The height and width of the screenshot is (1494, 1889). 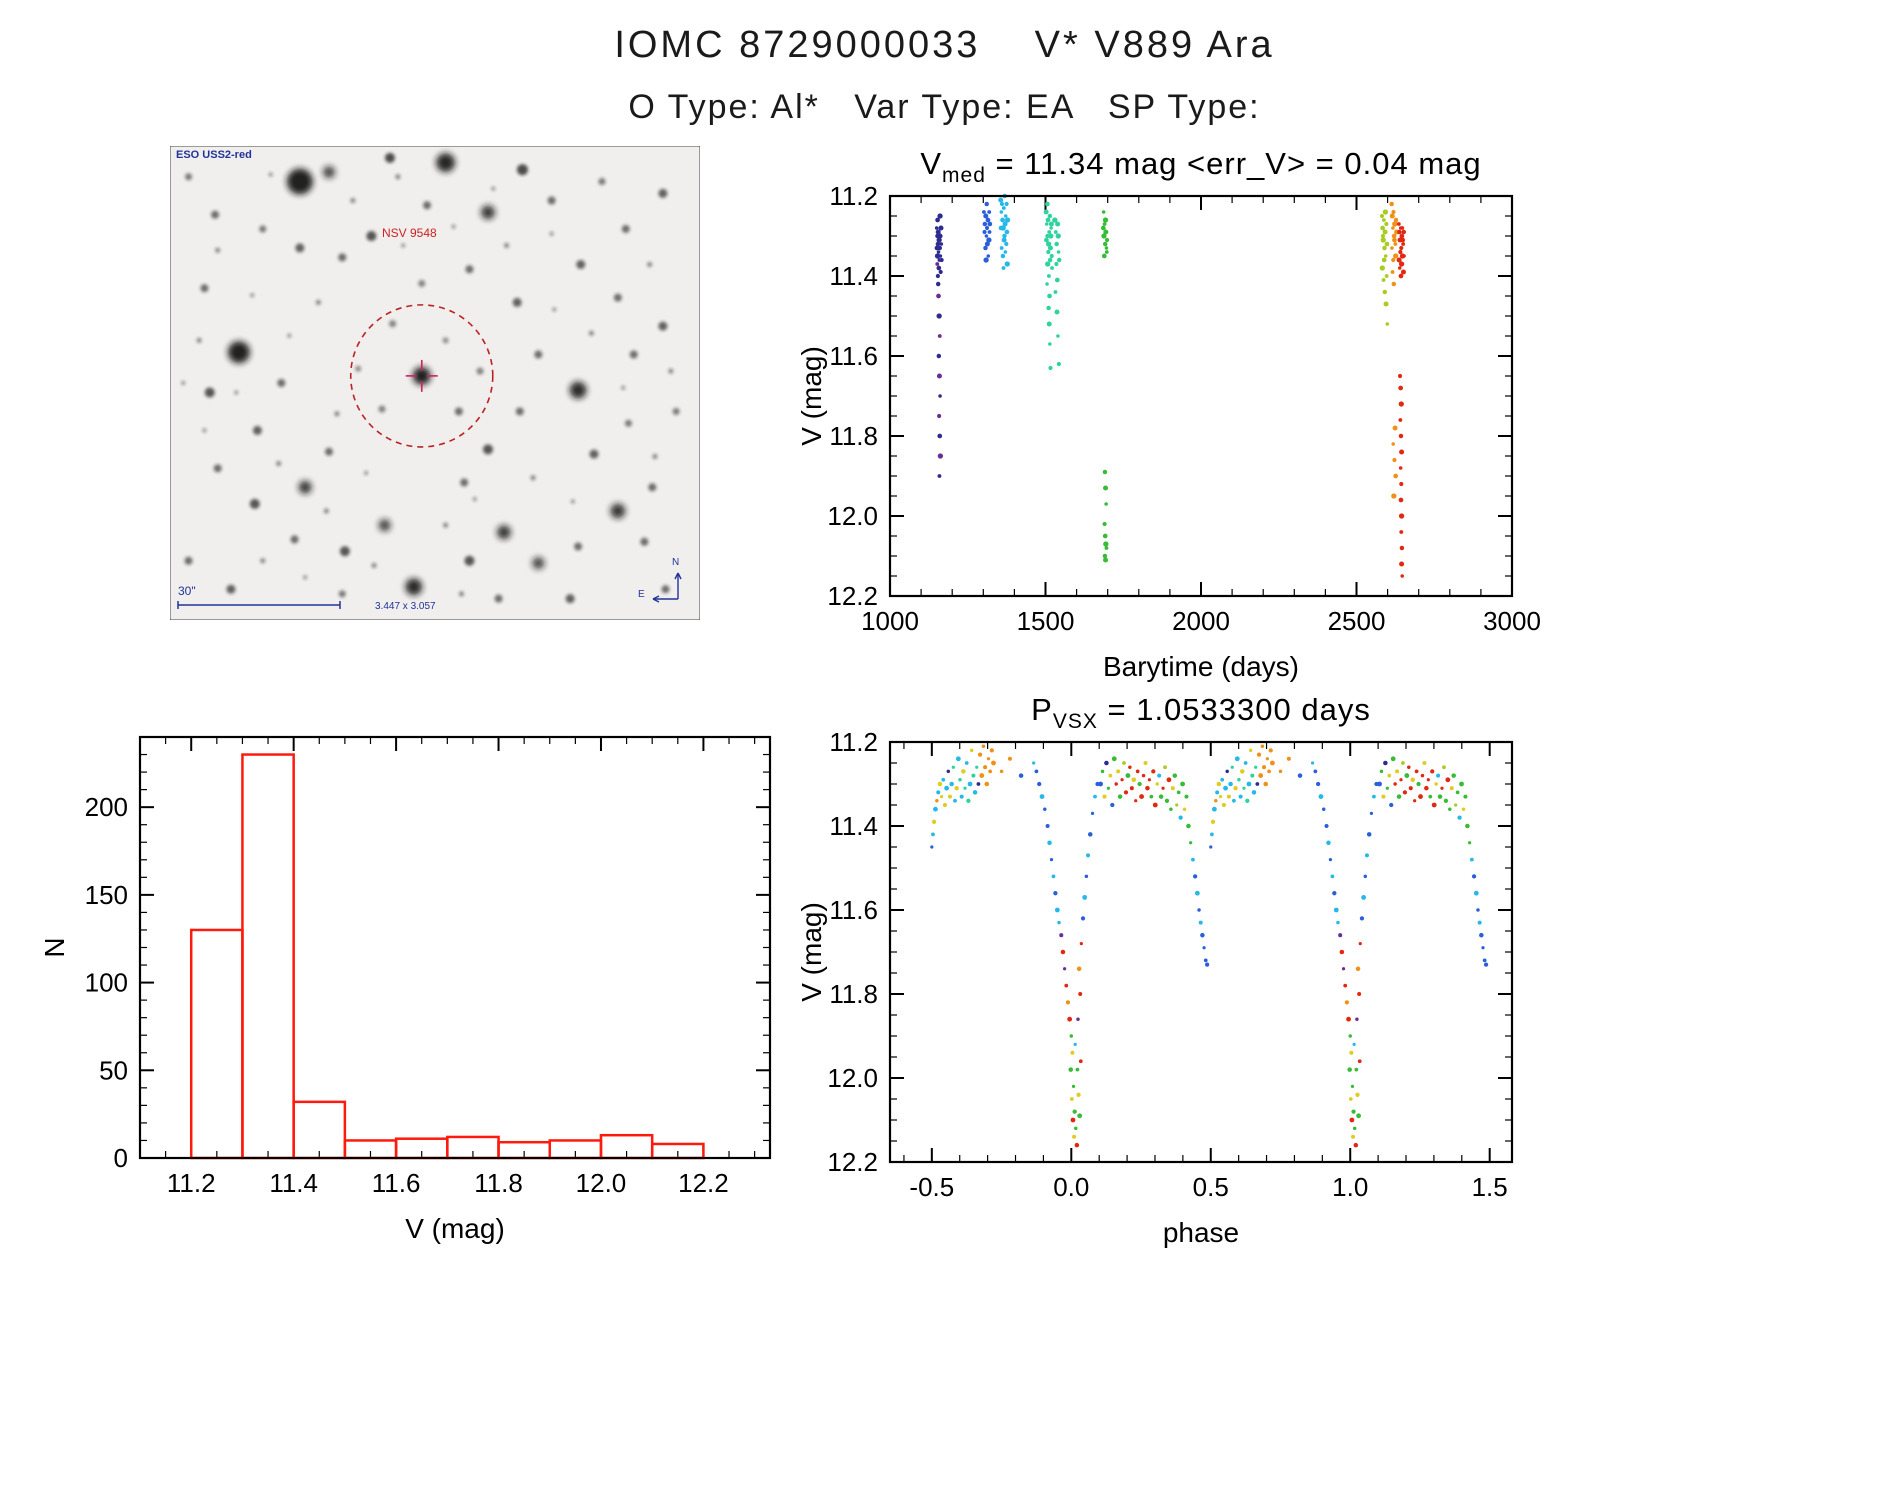 What do you see at coordinates (944, 45) in the screenshot?
I see `page-title: IOMC 8729000033 V* V889 Ara` at bounding box center [944, 45].